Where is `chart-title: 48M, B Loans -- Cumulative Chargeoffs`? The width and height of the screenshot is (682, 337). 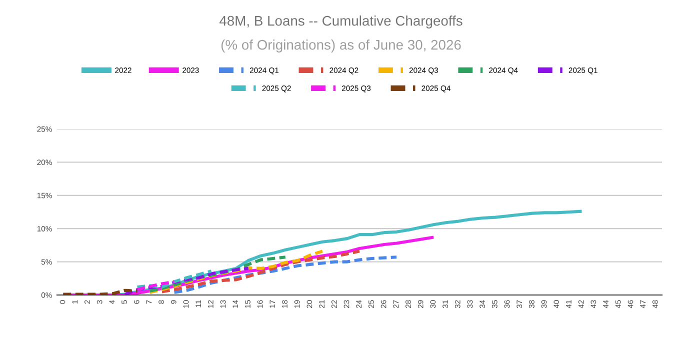
chart-title: 48M, B Loans -- Cumulative Chargeoffs is located at coordinates (340, 22).